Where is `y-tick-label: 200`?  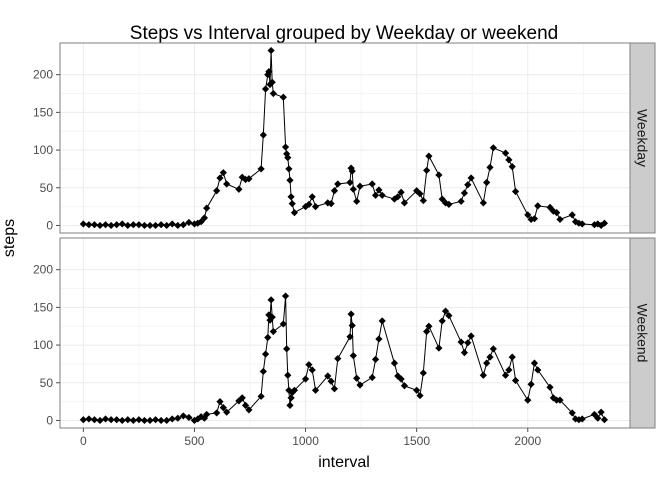 y-tick-label: 200 is located at coordinates (43, 75).